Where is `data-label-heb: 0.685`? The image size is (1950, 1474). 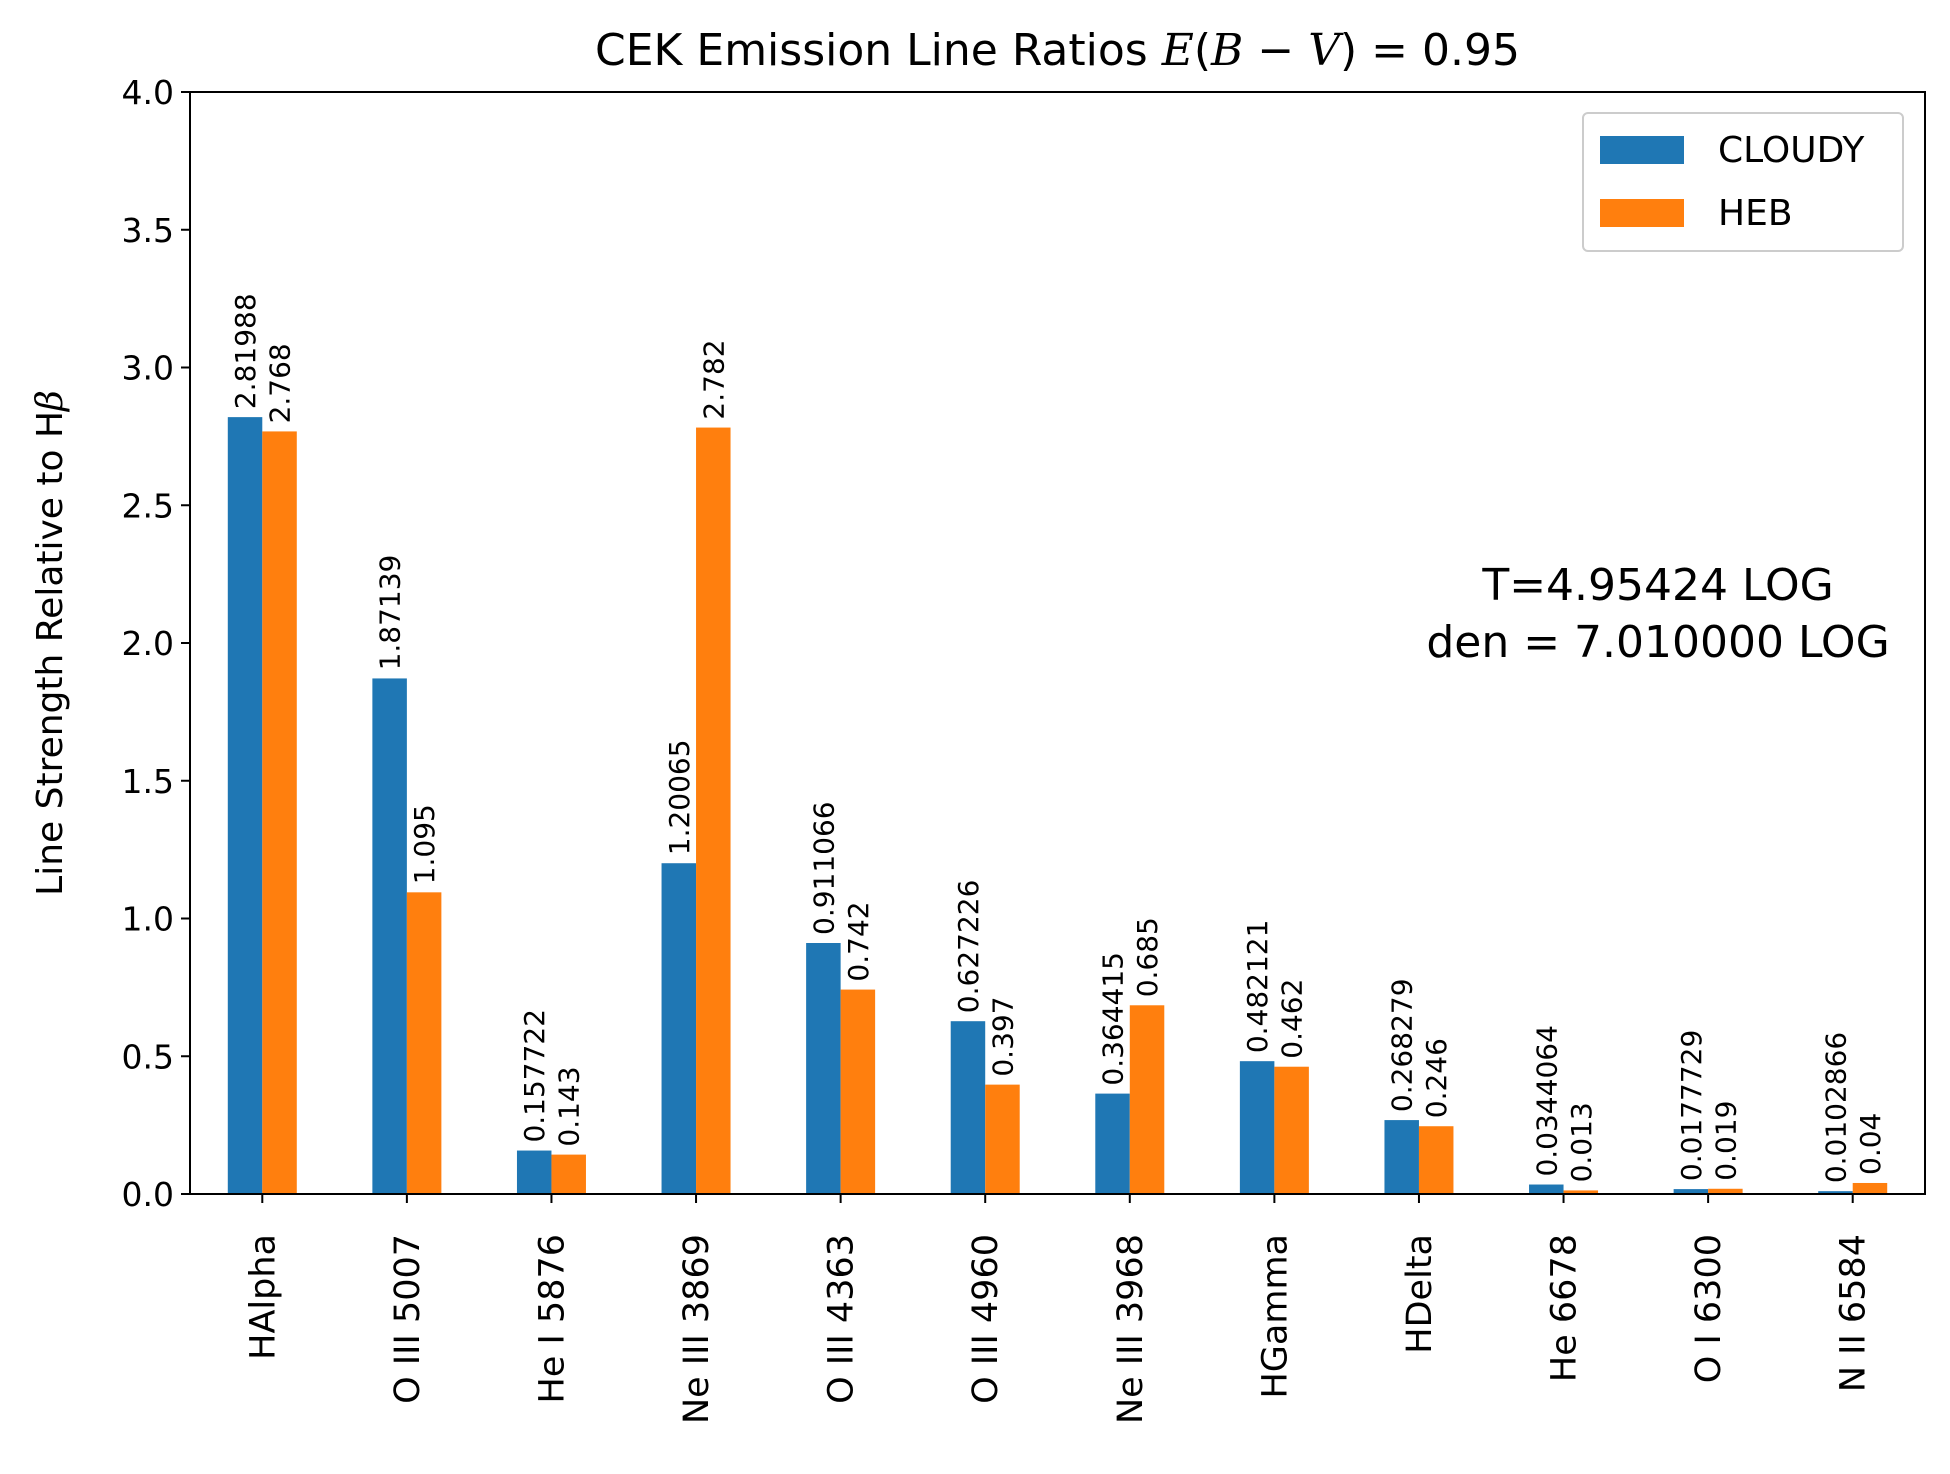 data-label-heb: 0.685 is located at coordinates (1147, 957).